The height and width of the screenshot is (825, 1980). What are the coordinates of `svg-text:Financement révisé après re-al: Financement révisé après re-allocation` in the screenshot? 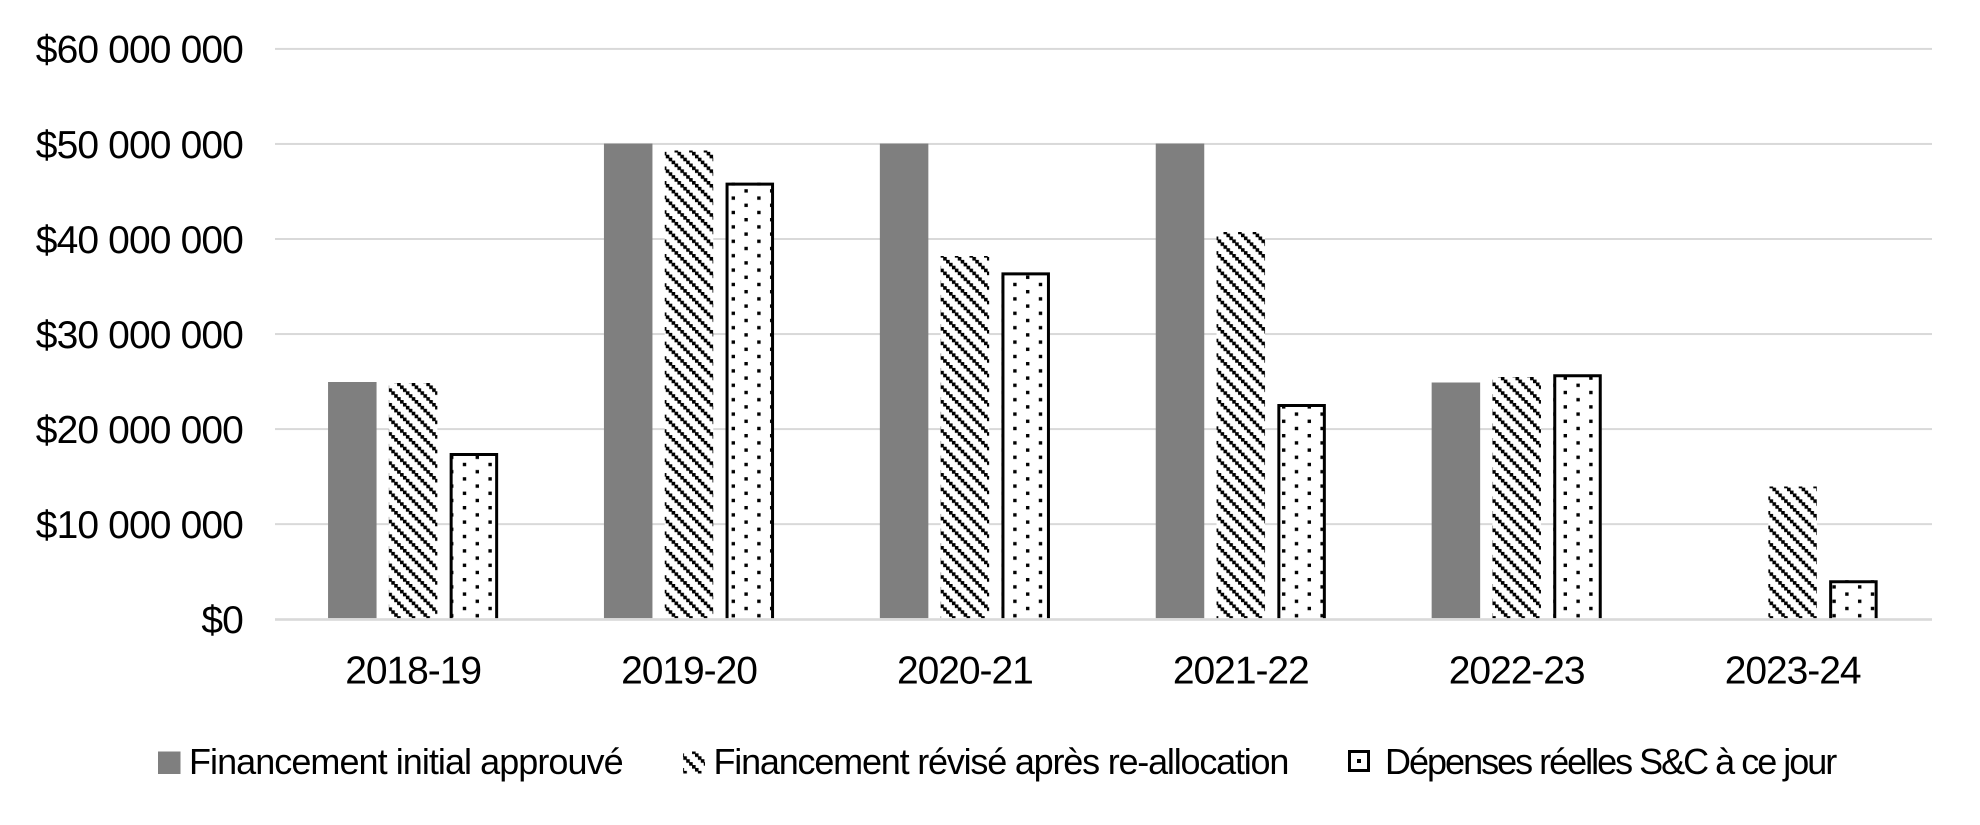 It's located at (1001, 761).